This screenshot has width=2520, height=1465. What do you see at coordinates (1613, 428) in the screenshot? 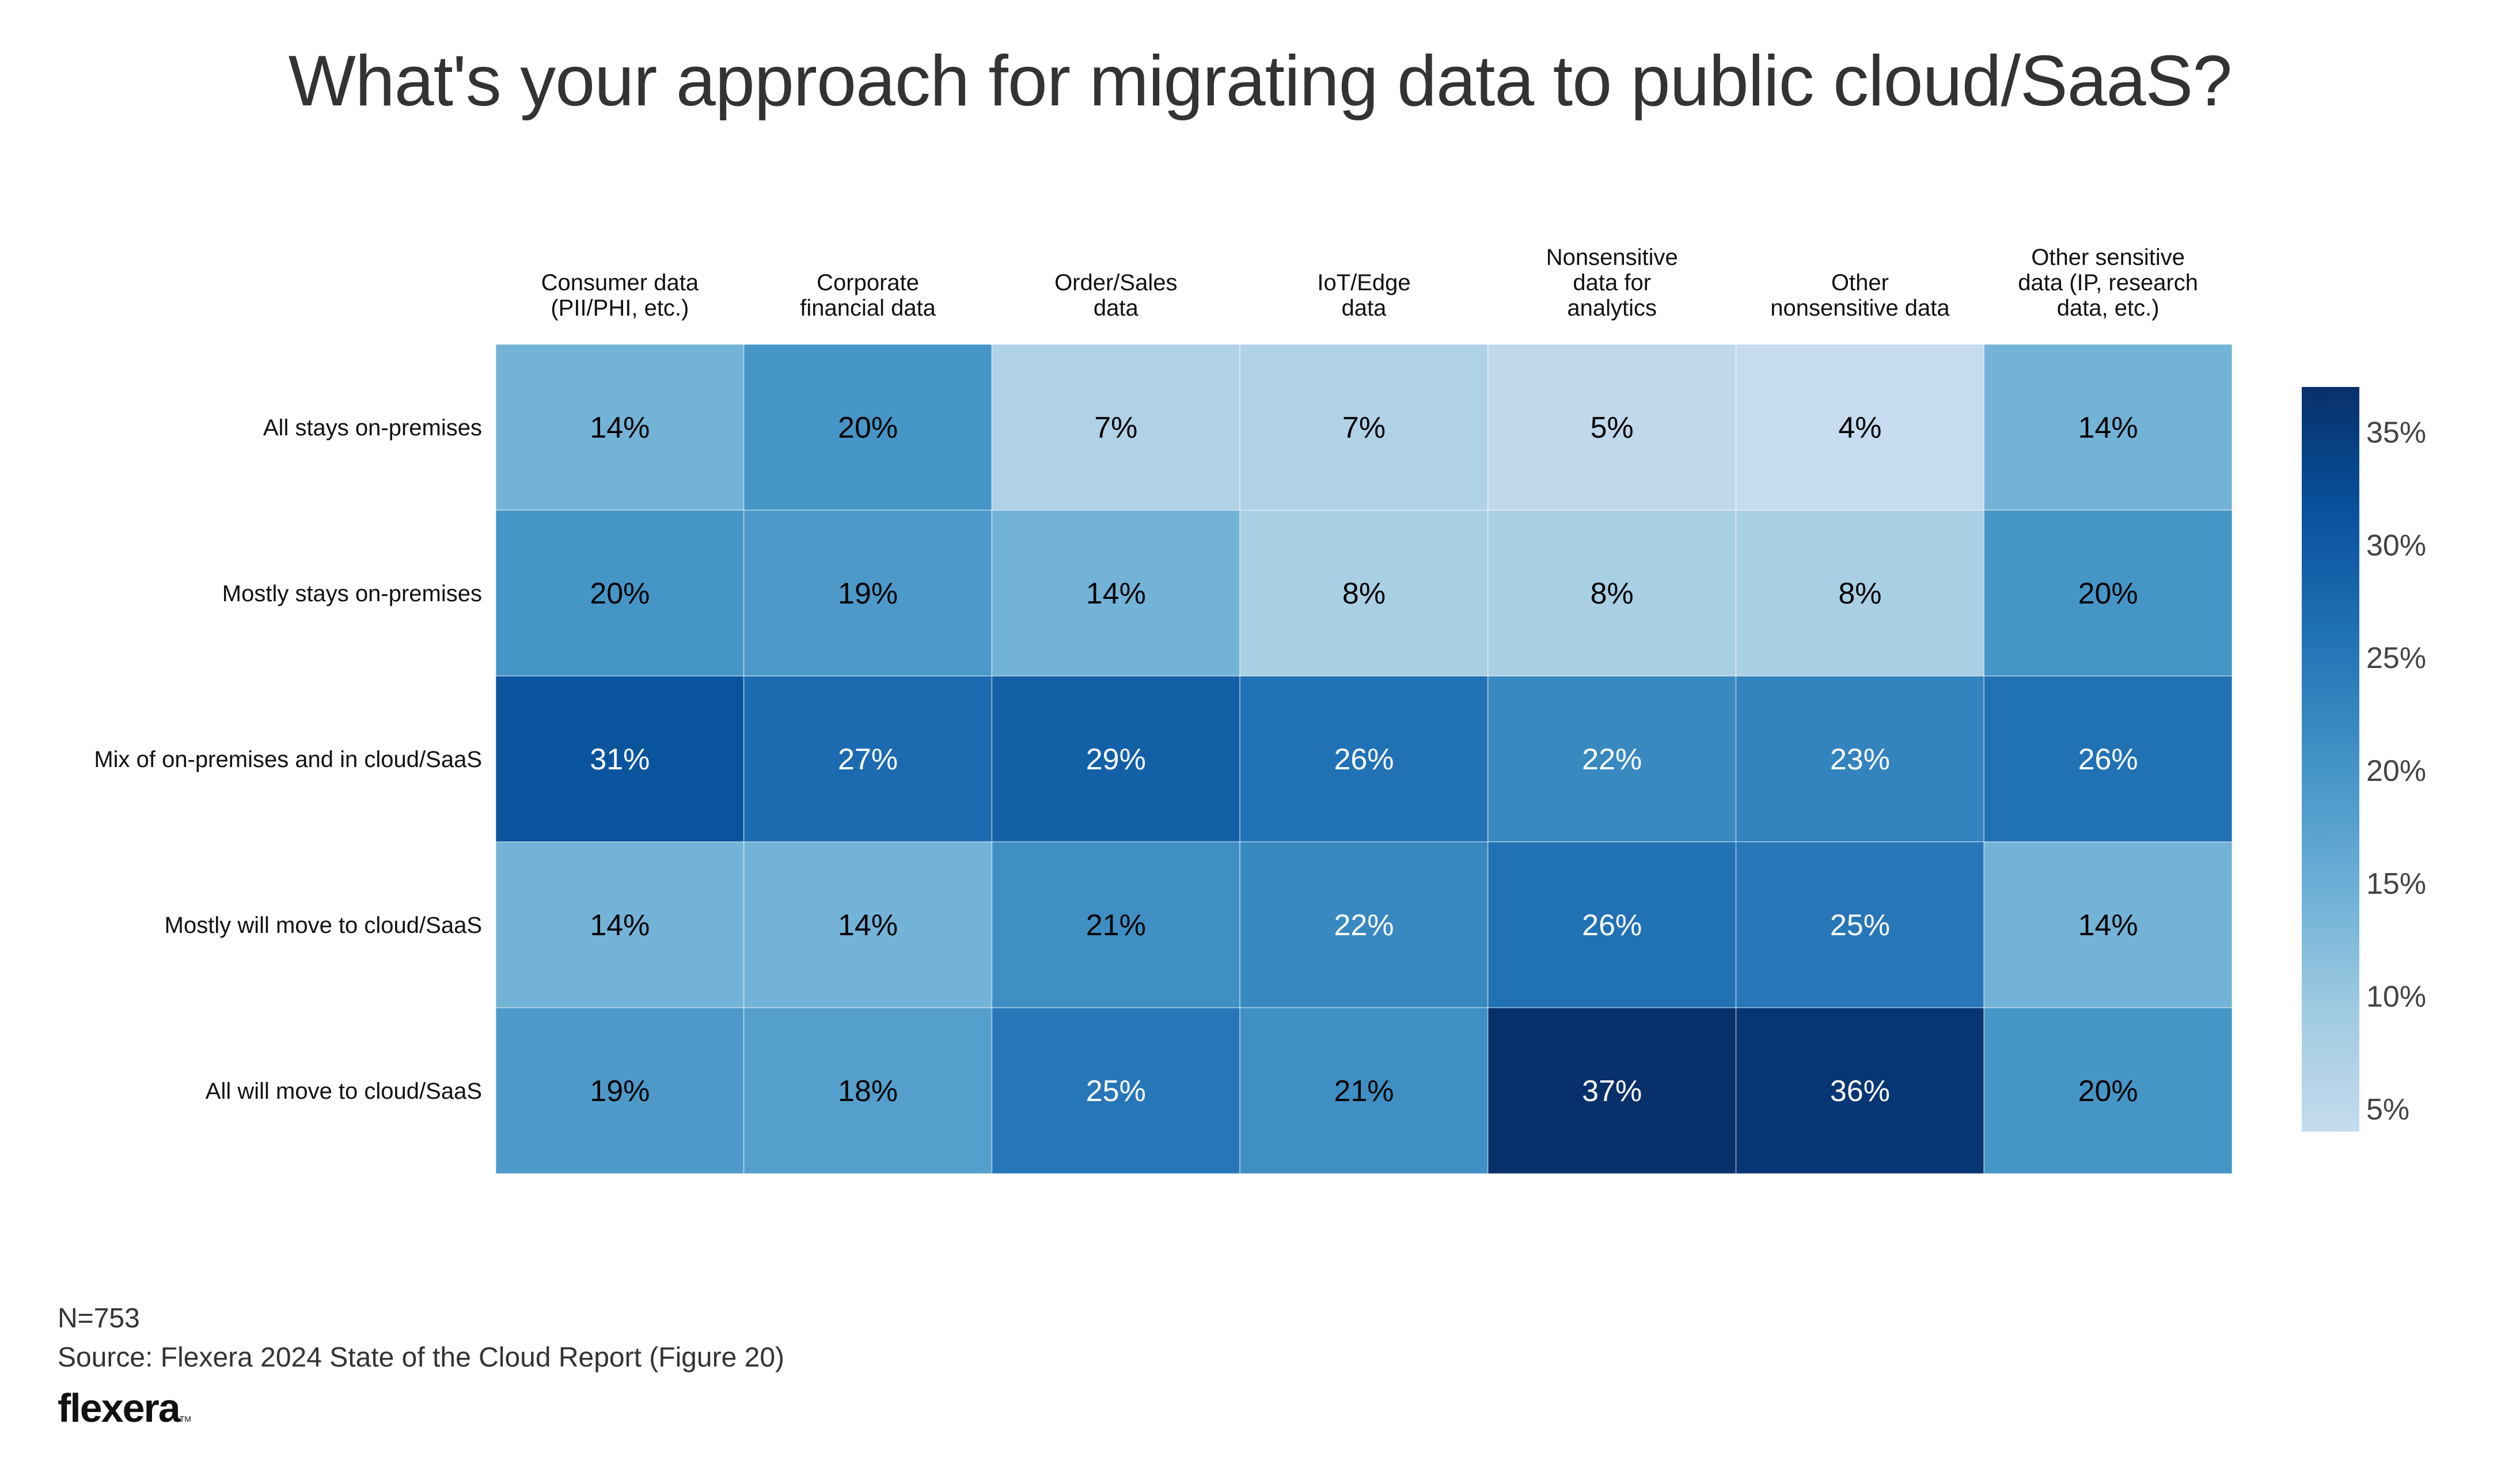
I see `cell-value-label: 5%` at bounding box center [1613, 428].